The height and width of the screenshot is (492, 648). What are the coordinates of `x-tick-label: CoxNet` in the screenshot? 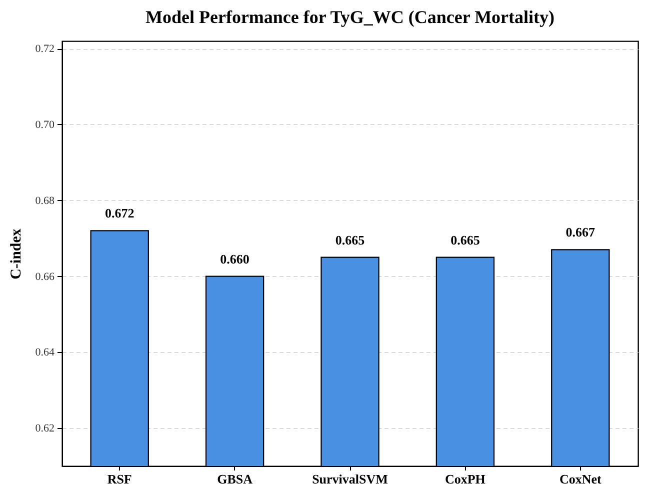 It's located at (580, 479).